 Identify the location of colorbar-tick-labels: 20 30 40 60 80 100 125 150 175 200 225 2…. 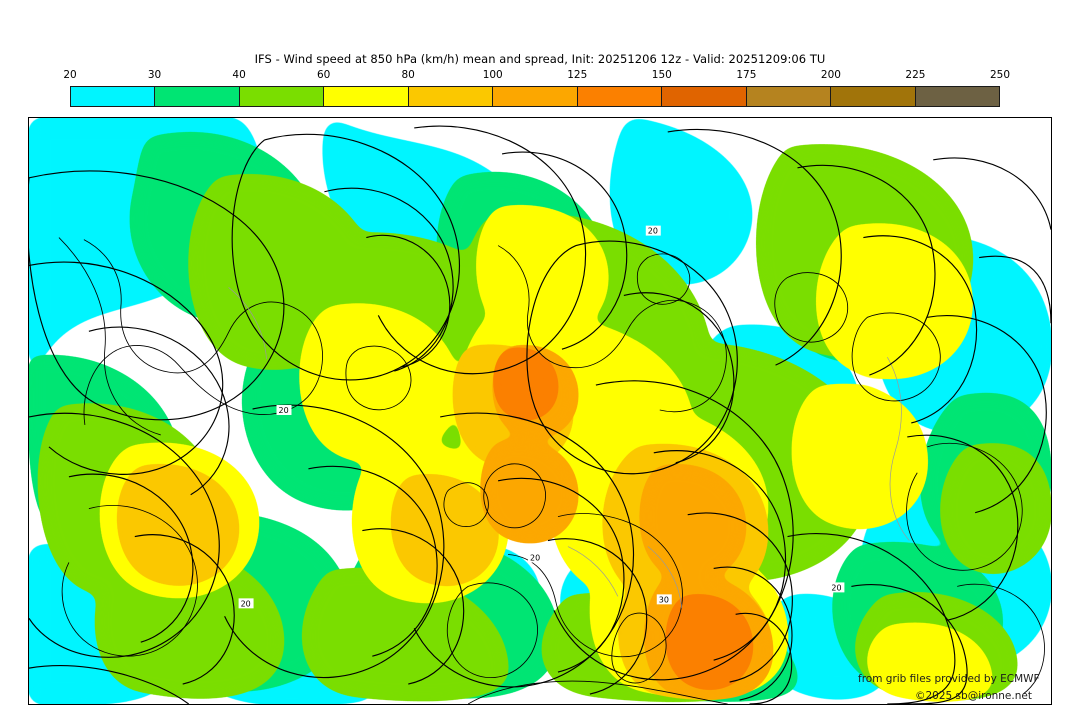
(536, 77).